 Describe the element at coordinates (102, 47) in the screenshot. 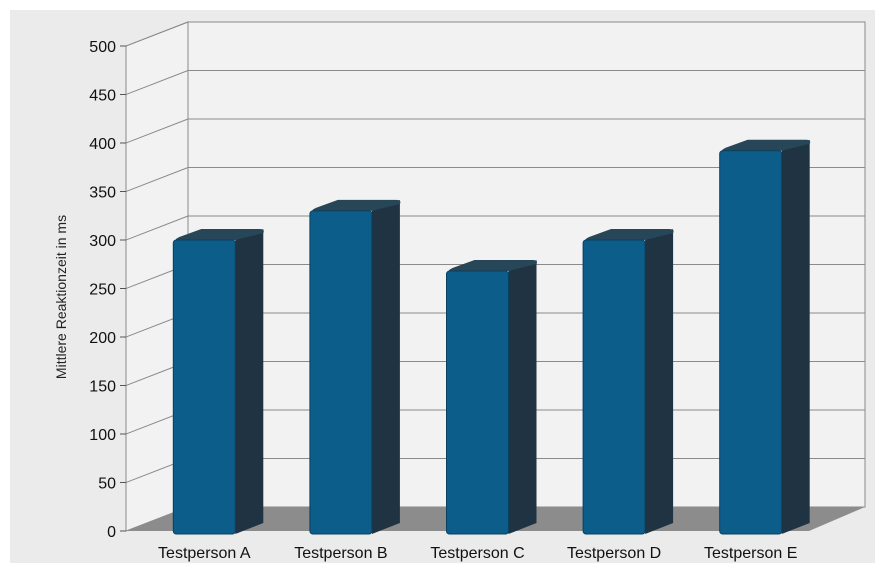

I see `y-tick-label: 500` at that location.